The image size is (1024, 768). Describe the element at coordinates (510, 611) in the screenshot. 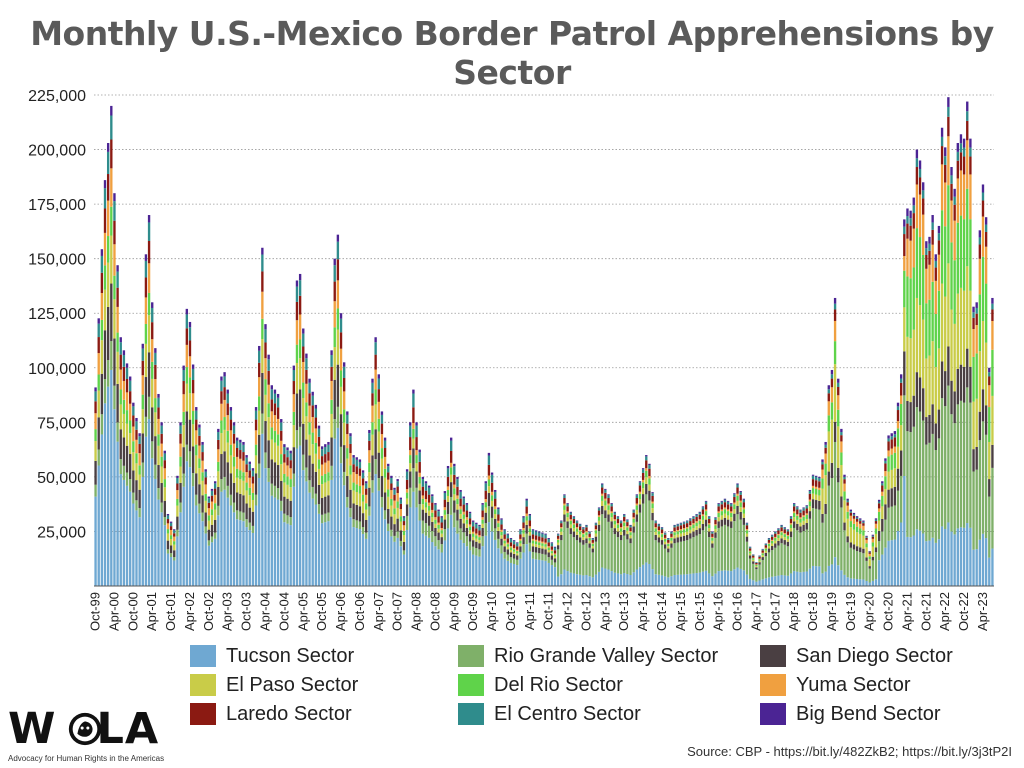

I see `x-tick-label: Oct-10` at that location.